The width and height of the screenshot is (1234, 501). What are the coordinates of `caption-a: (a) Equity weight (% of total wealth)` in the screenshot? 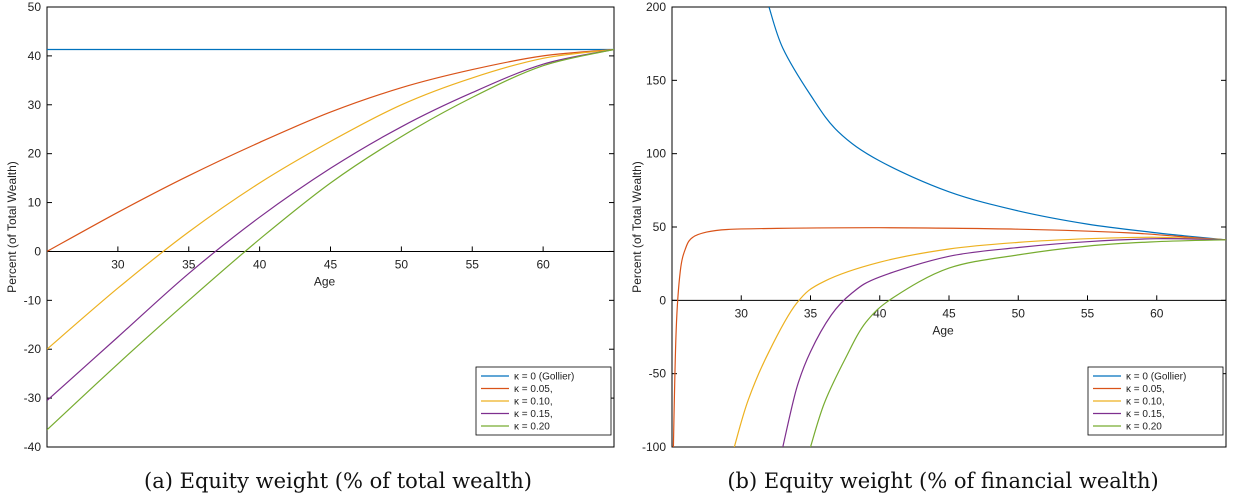 It's located at (338, 481).